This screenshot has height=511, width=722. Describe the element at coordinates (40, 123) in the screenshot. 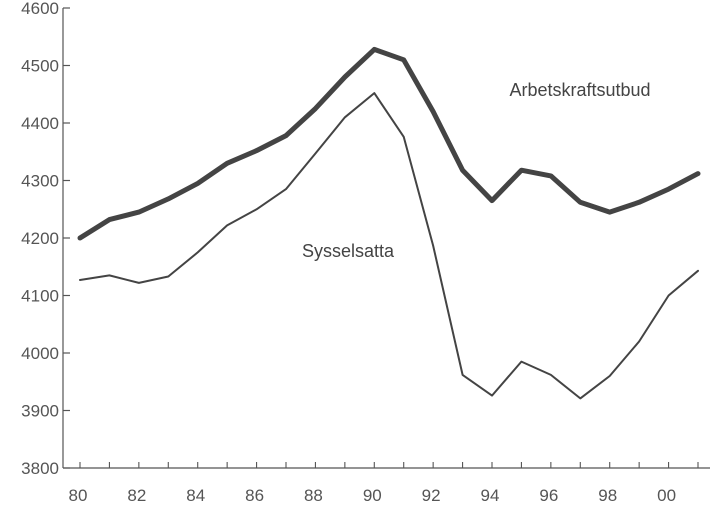

I see `y-tick-label: 4400` at that location.